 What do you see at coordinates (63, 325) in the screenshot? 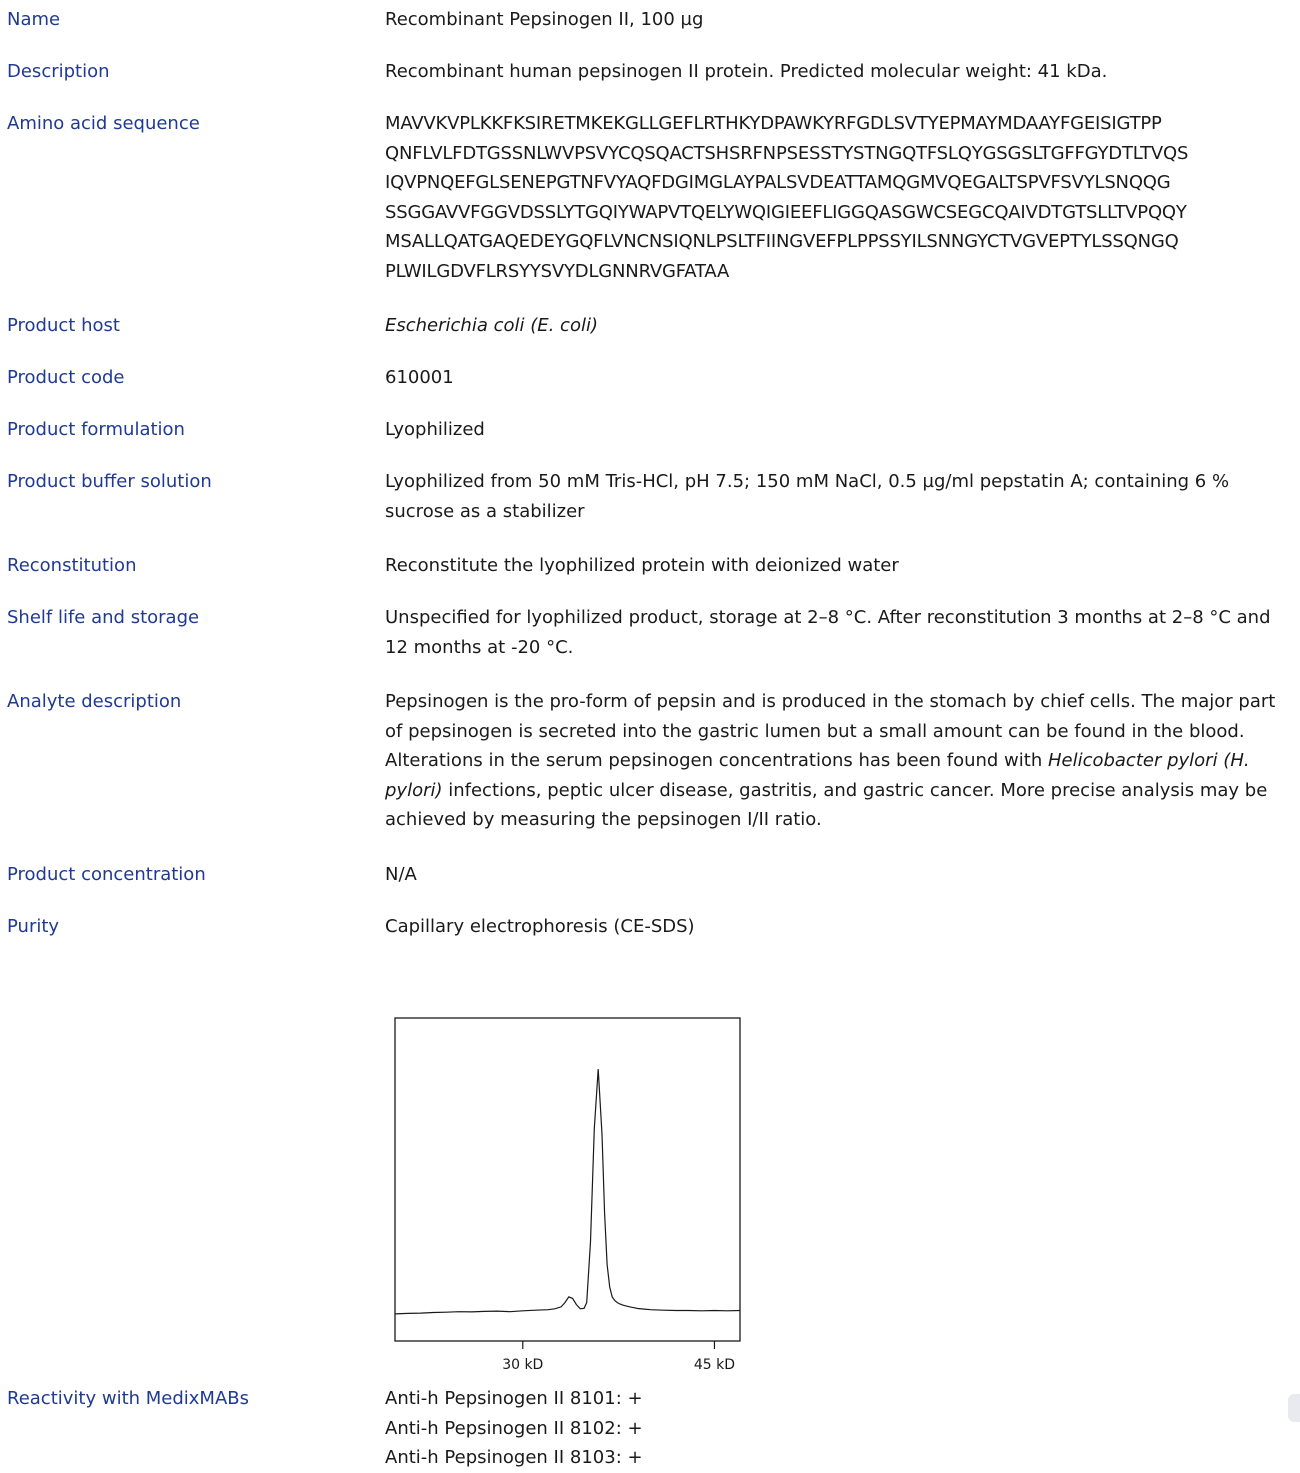
I see `spec-label-host: Product host` at bounding box center [63, 325].